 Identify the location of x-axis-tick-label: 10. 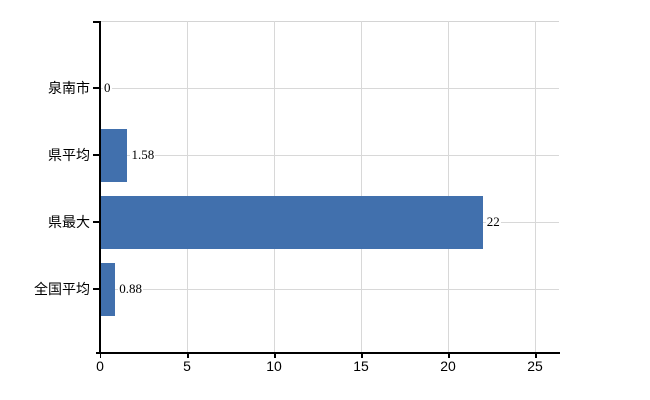
(274, 366).